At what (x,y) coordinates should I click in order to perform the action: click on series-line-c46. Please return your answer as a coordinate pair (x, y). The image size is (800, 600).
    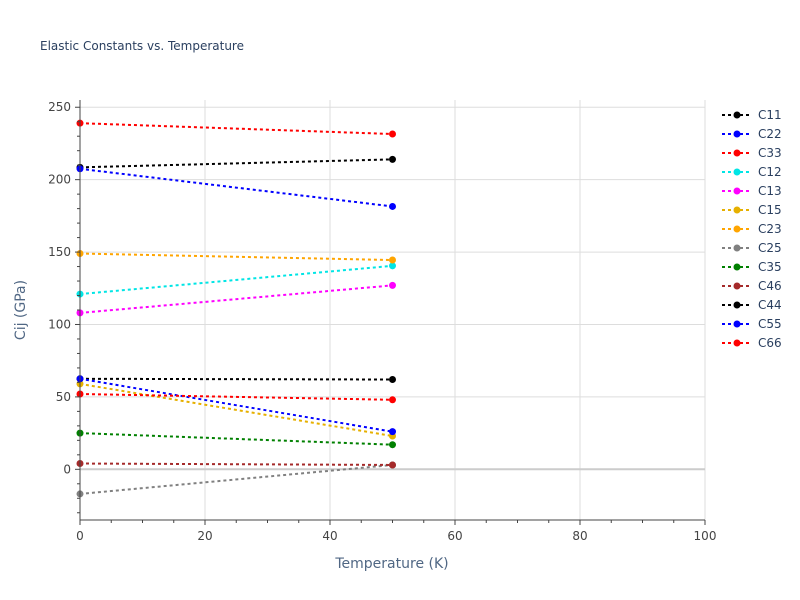
    Looking at the image, I should click on (236, 464).